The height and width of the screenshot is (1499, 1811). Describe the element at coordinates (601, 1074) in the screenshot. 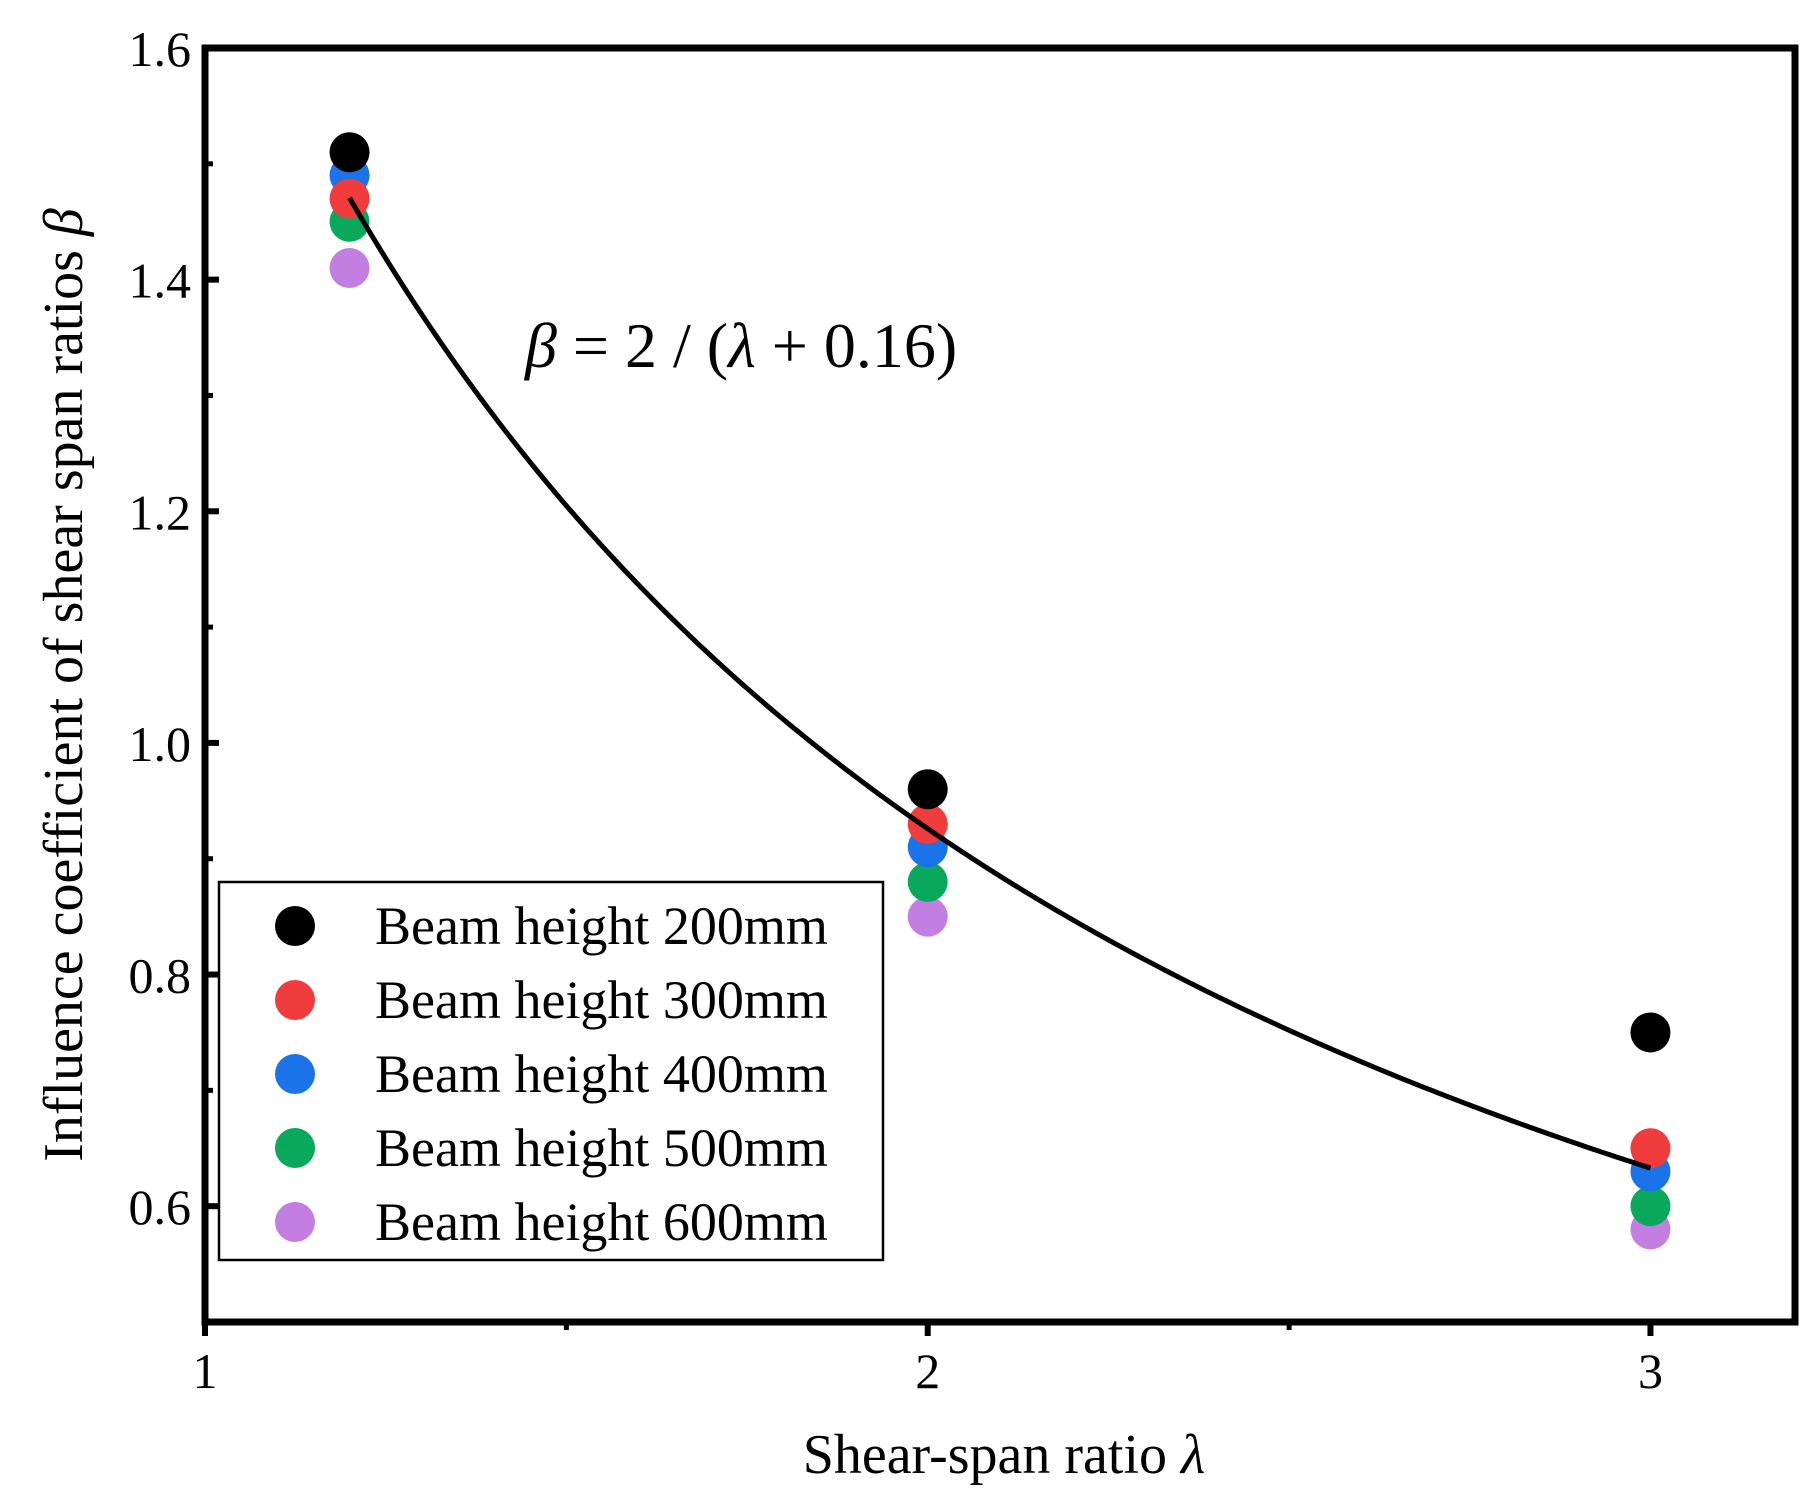

I see `legend-label: Beam height 400mm` at that location.